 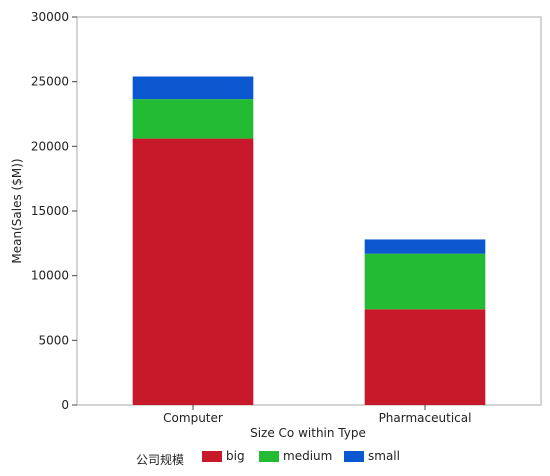 What do you see at coordinates (50, 276) in the screenshot?
I see `y-tick-label: 10000` at bounding box center [50, 276].